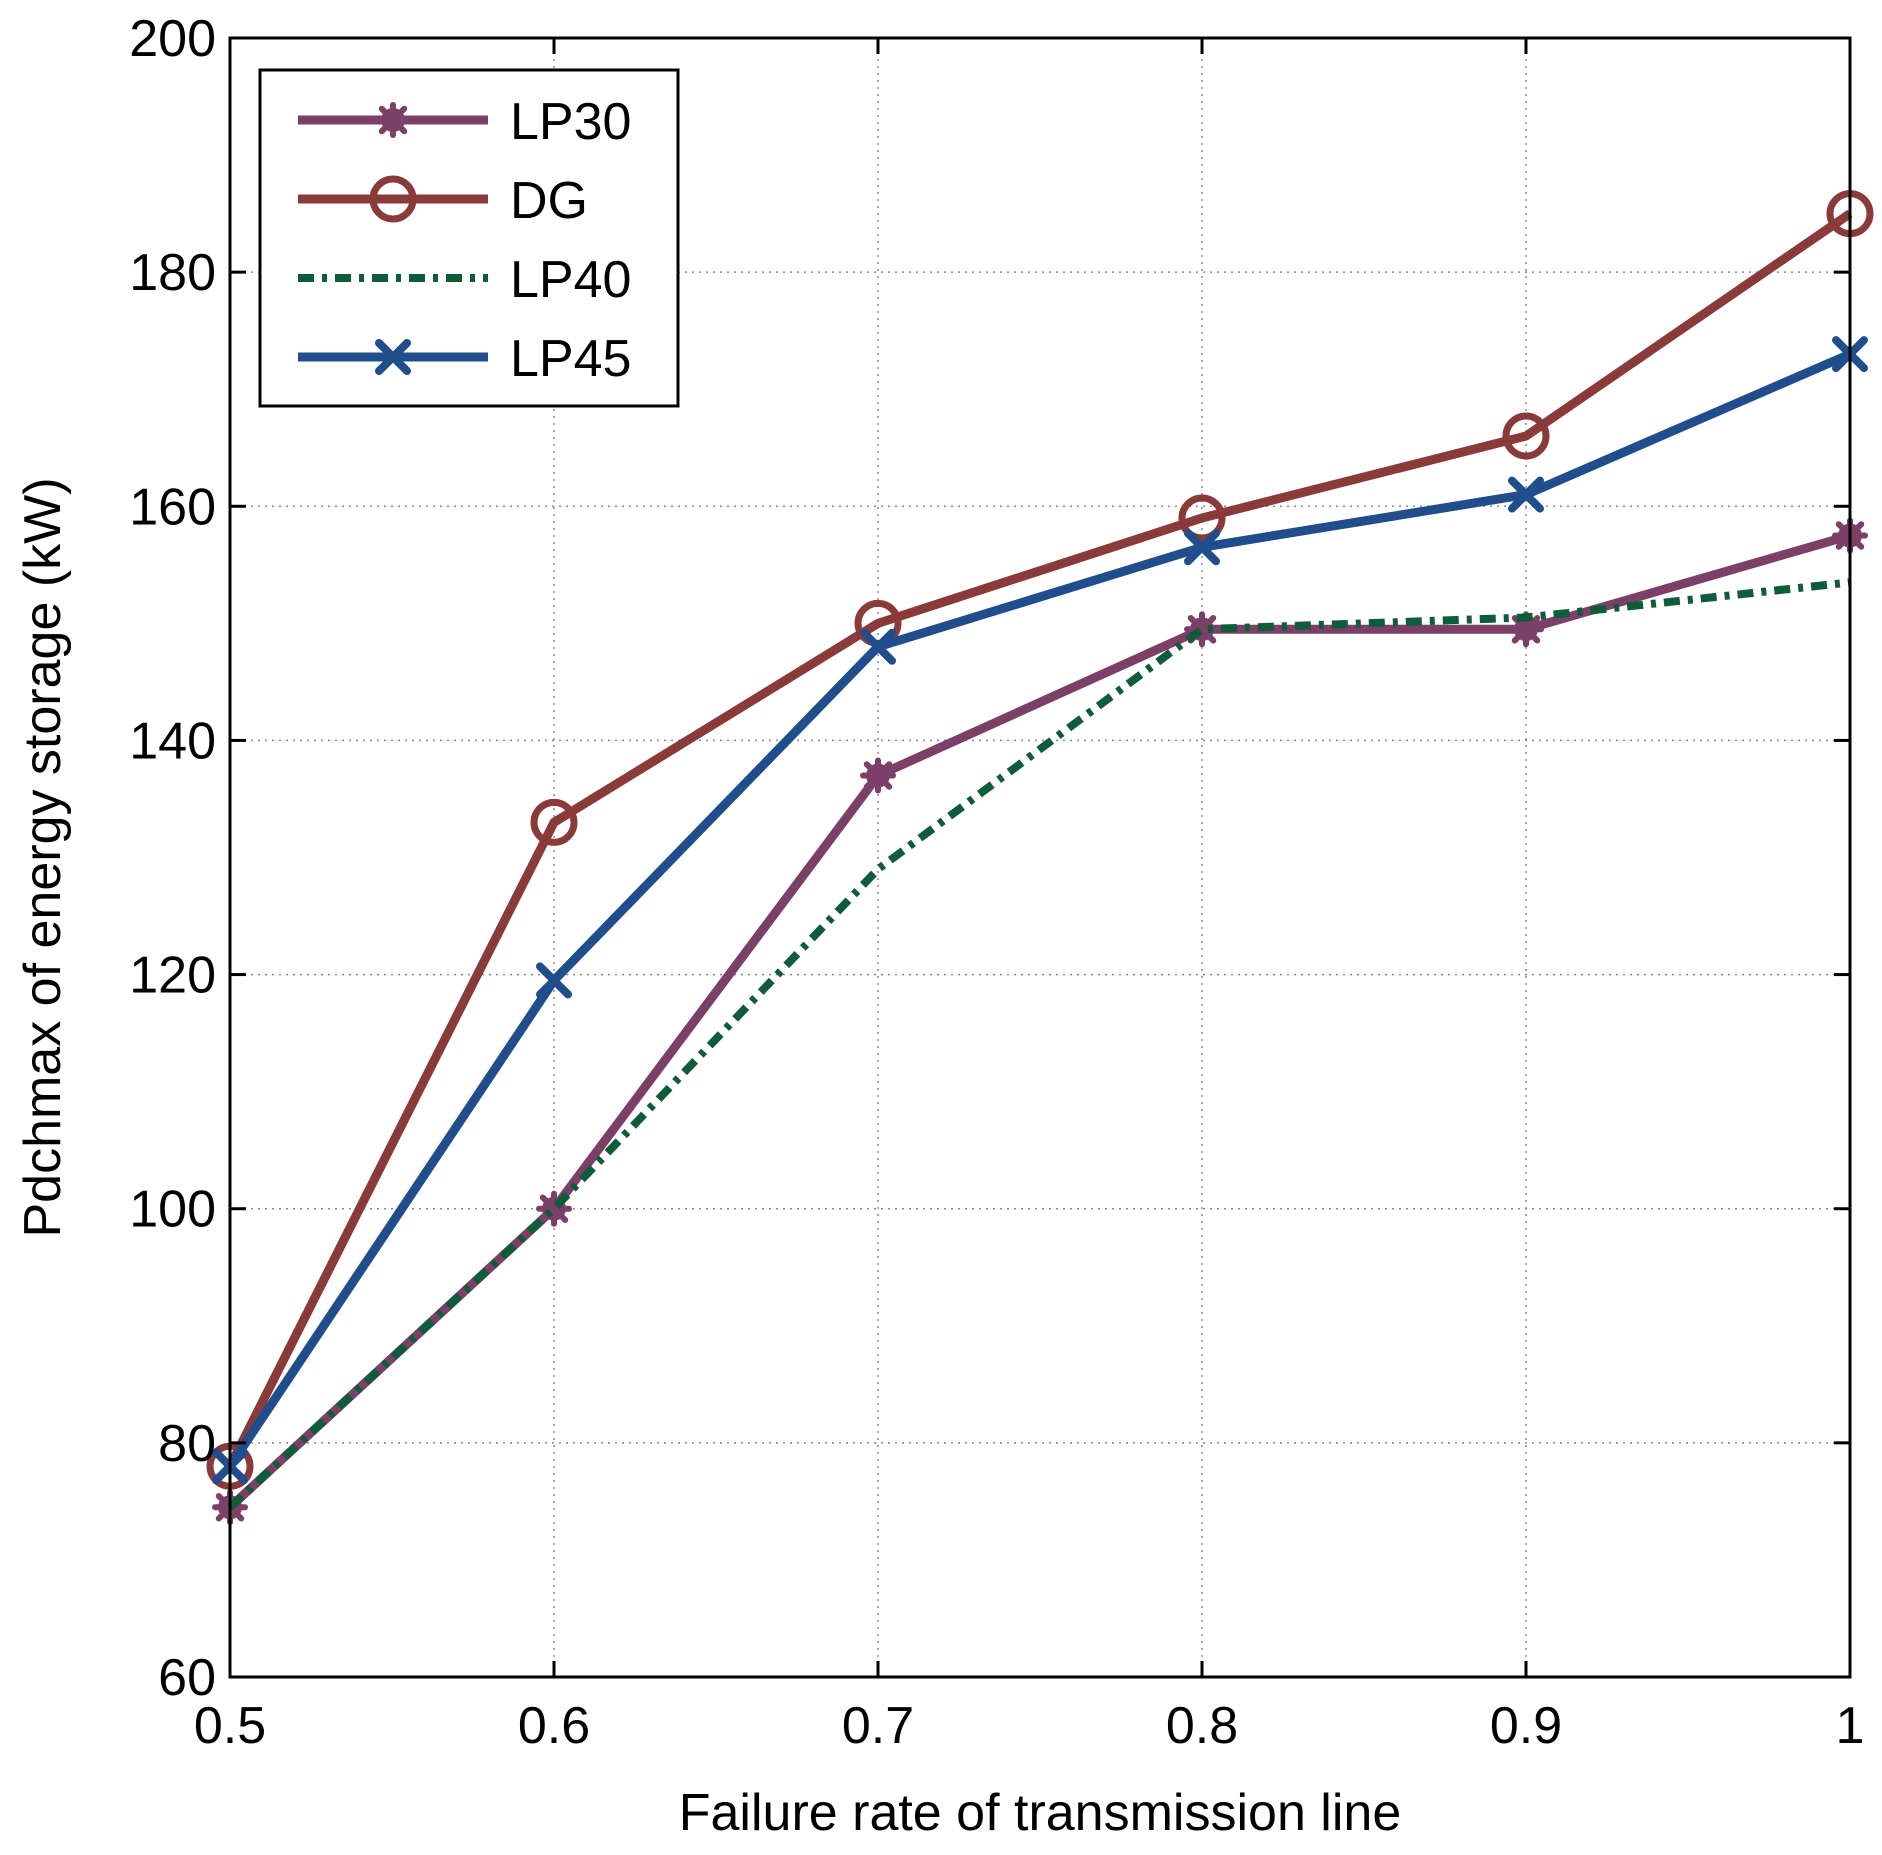 Image resolution: width=1882 pixels, height=1855 pixels. What do you see at coordinates (172, 39) in the screenshot?
I see `y-tick-label: 200` at bounding box center [172, 39].